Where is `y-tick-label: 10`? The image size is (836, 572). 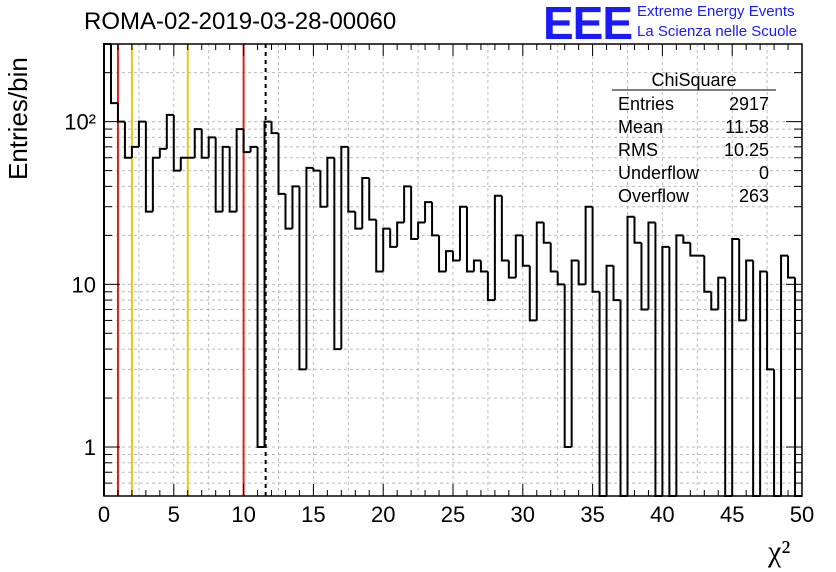 y-tick-label: 10 is located at coordinates (84, 284).